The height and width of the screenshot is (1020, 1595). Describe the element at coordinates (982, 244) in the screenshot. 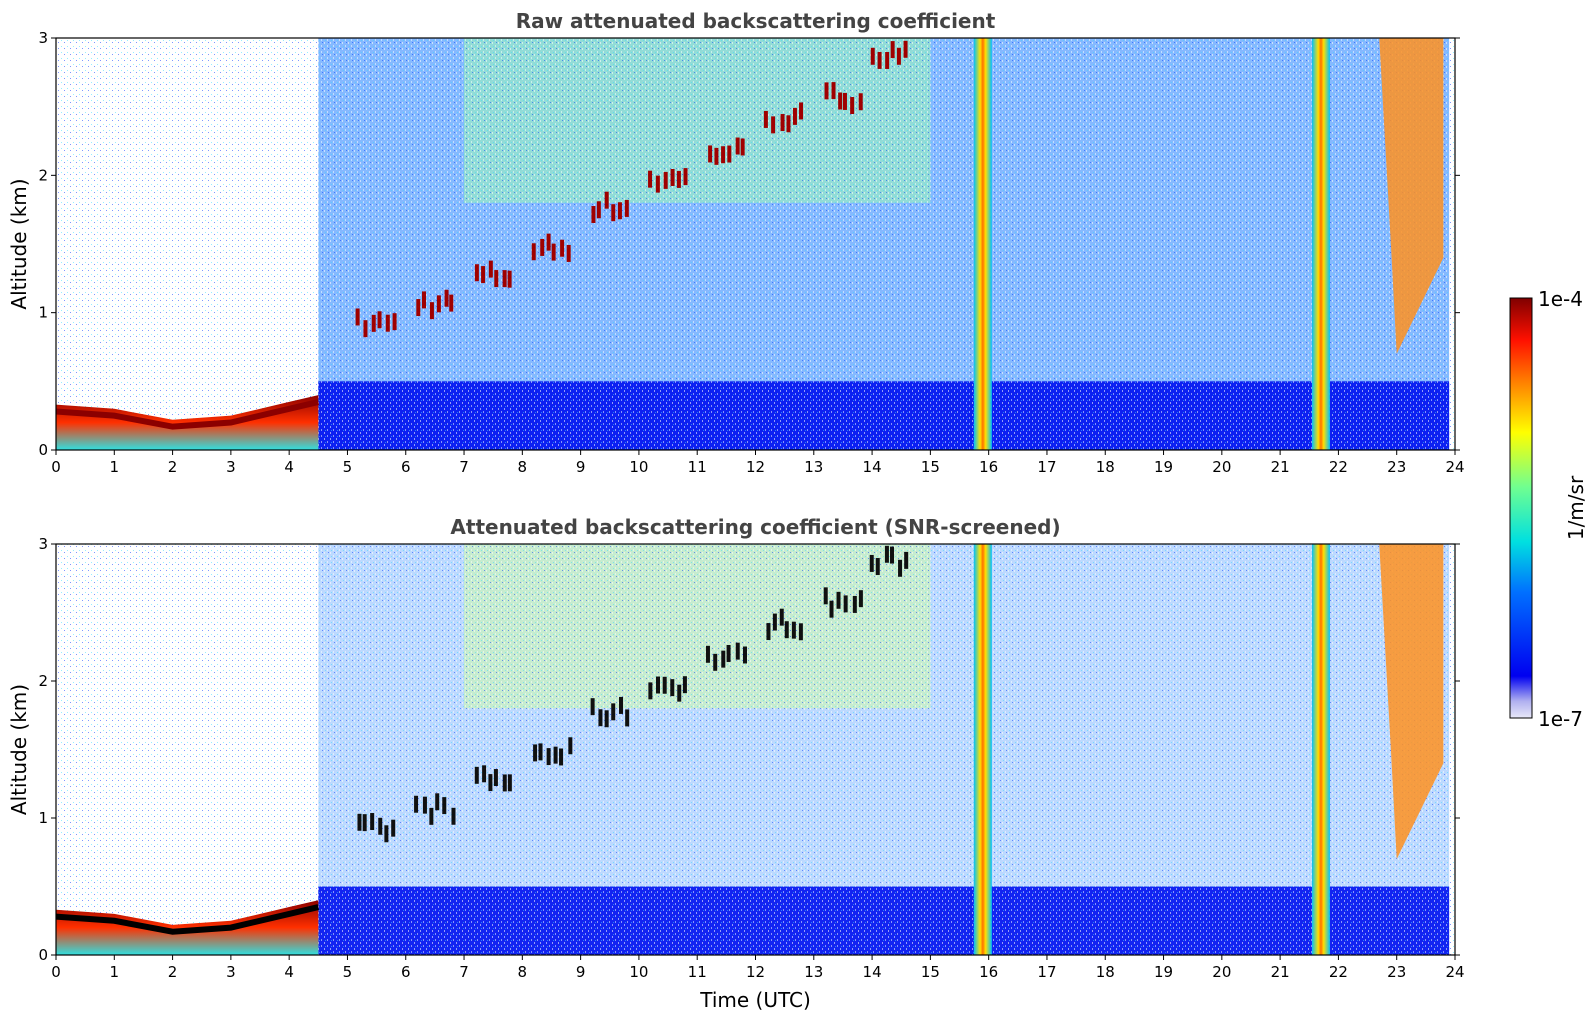

I see `precip-column` at that location.